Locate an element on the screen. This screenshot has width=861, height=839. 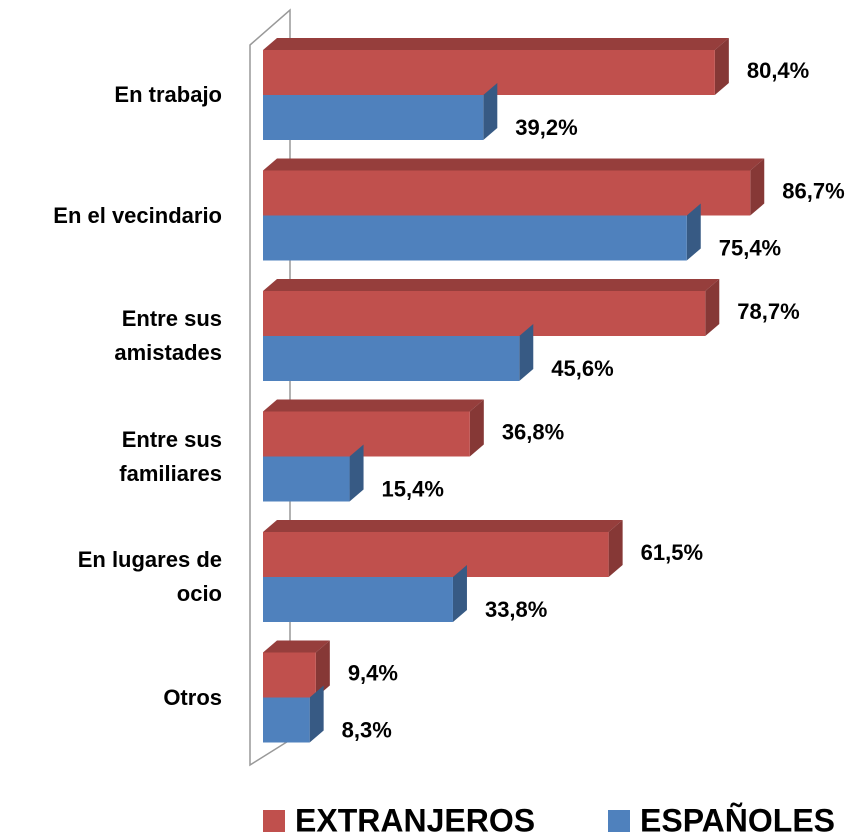
value-label: 75,4% is located at coordinates (750, 247).